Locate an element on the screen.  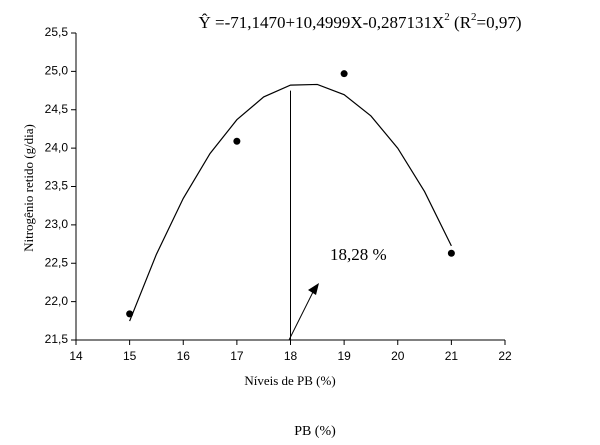
equation-part: Ŷ =-71,1470+10,4999X-0,287131X is located at coordinates (321, 22).